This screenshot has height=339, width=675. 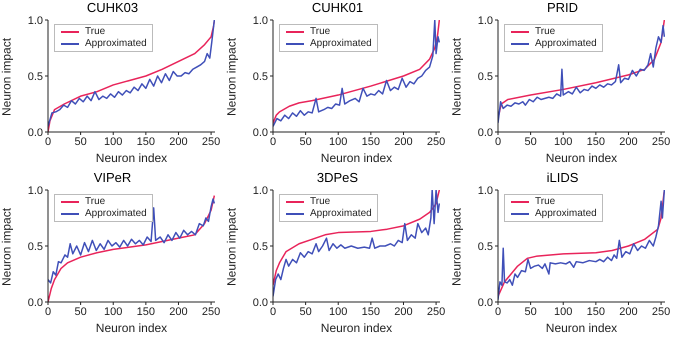 What do you see at coordinates (131, 241) in the screenshot?
I see `line-series` at bounding box center [131, 241].